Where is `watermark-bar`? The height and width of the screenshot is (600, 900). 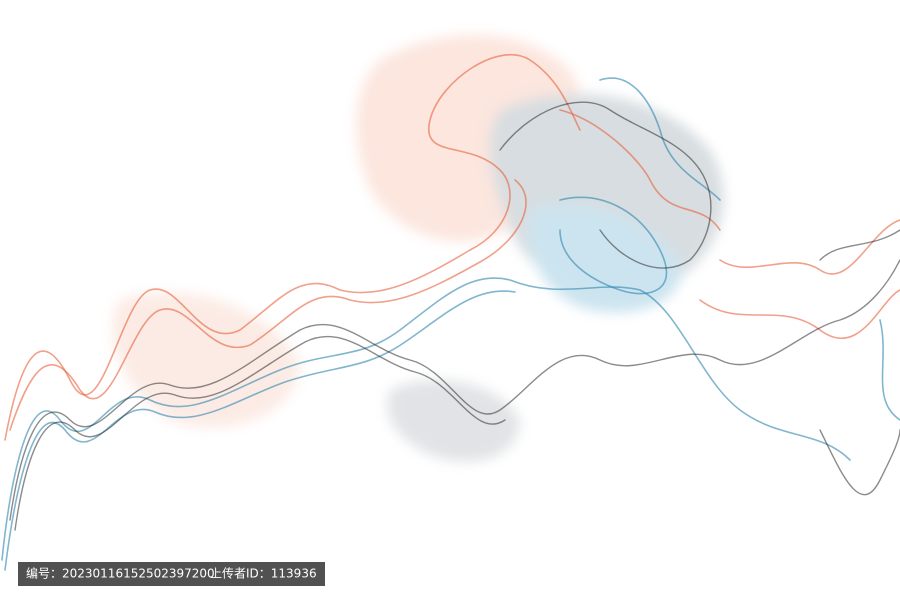
watermark-bar is located at coordinates (171, 574).